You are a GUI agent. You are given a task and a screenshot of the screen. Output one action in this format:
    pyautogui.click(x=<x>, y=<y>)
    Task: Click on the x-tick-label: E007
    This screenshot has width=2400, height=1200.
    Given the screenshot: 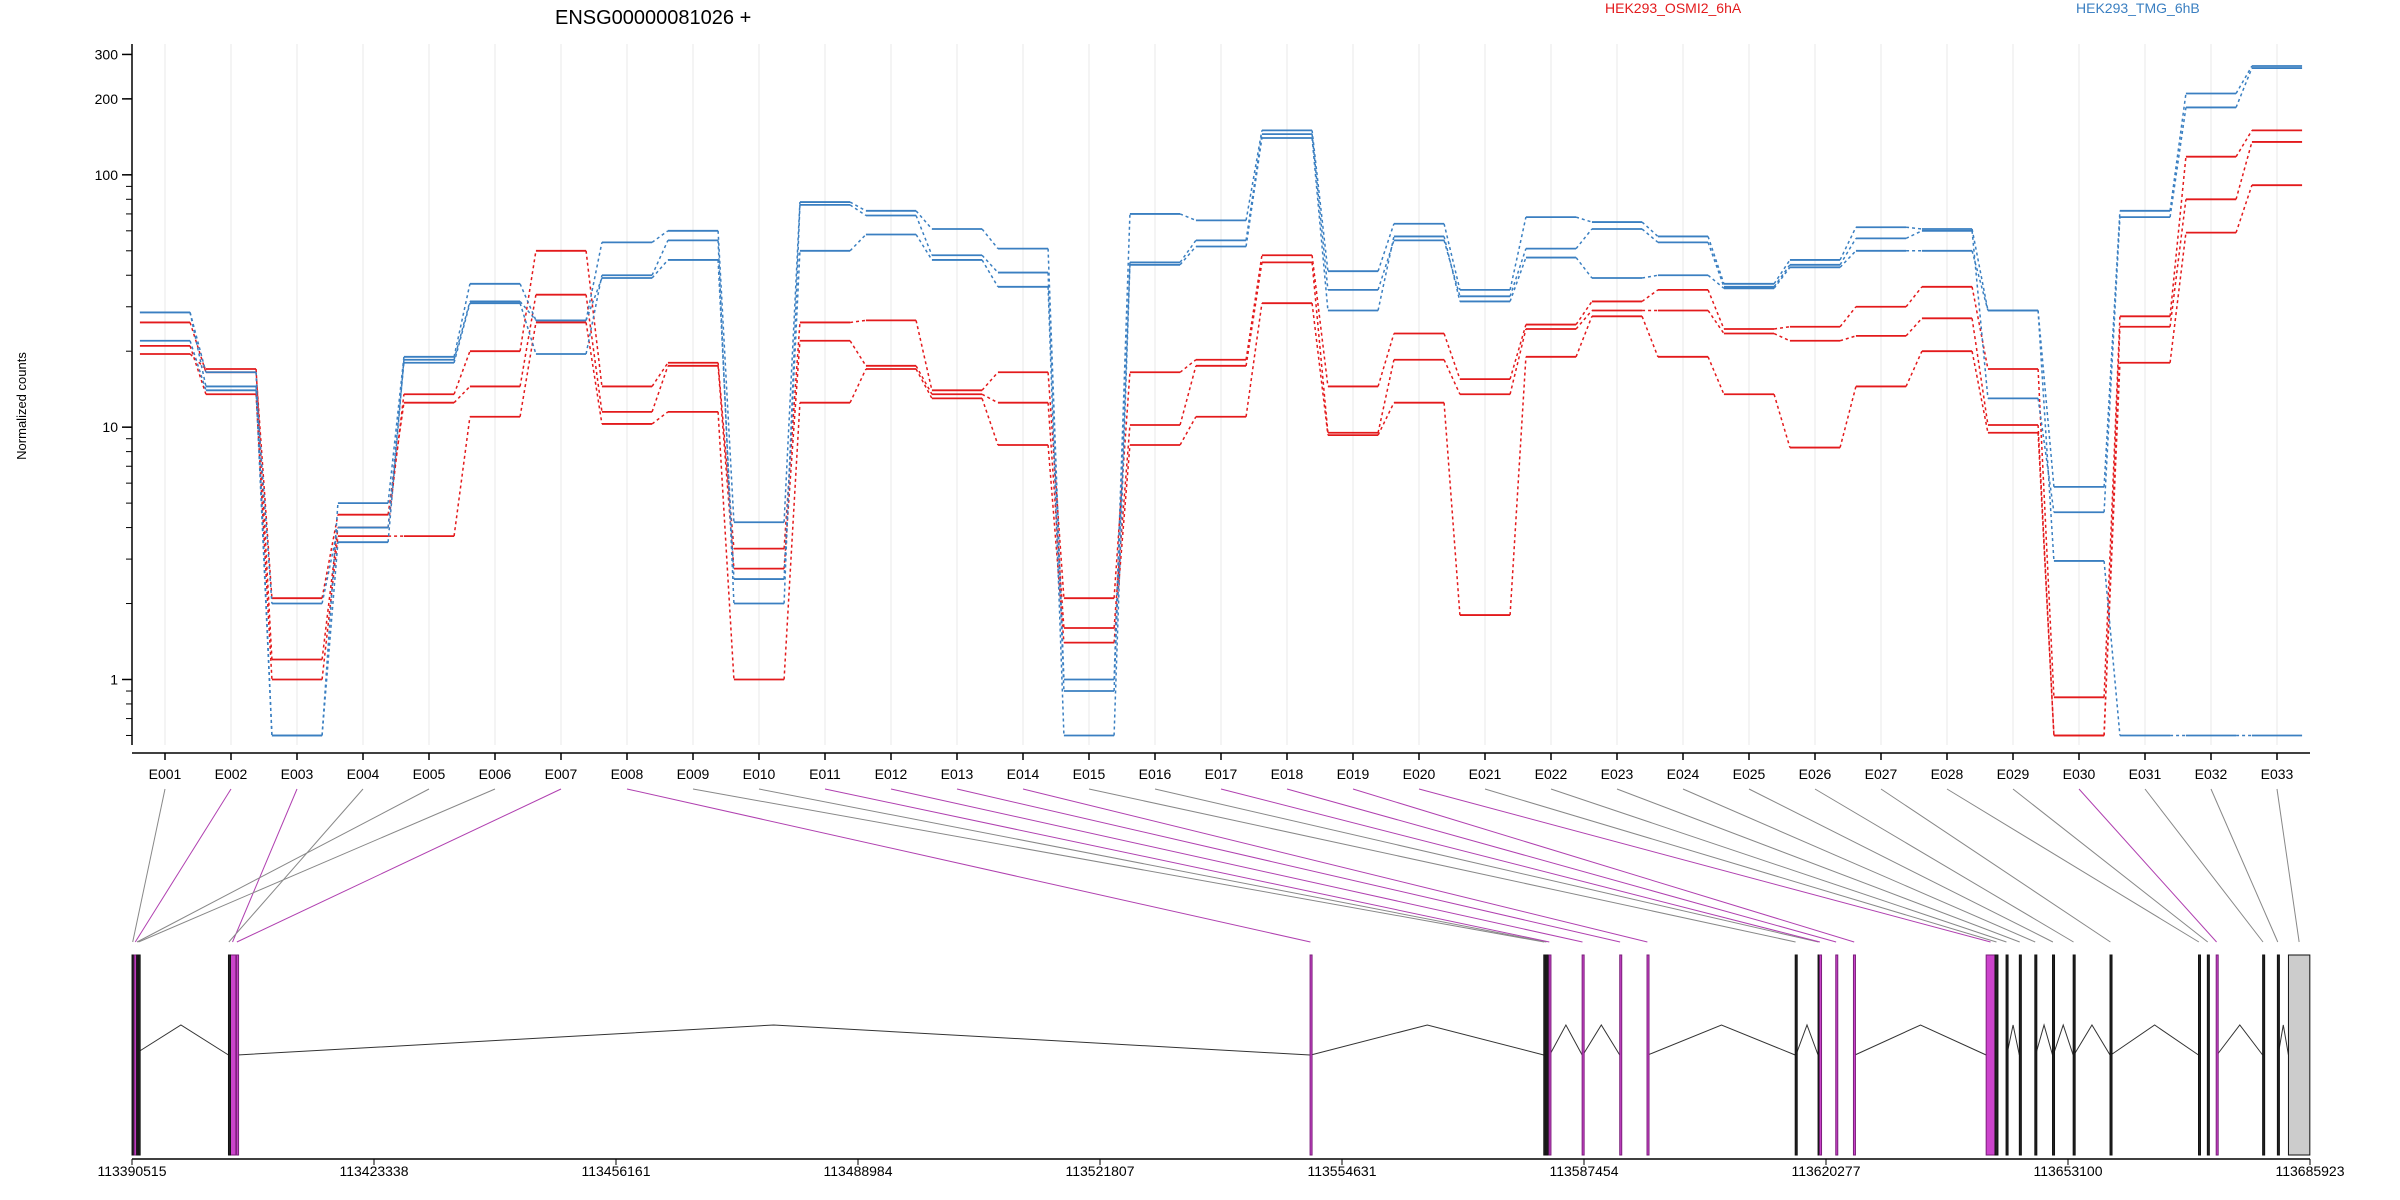 What is the action you would take?
    pyautogui.click(x=561, y=774)
    